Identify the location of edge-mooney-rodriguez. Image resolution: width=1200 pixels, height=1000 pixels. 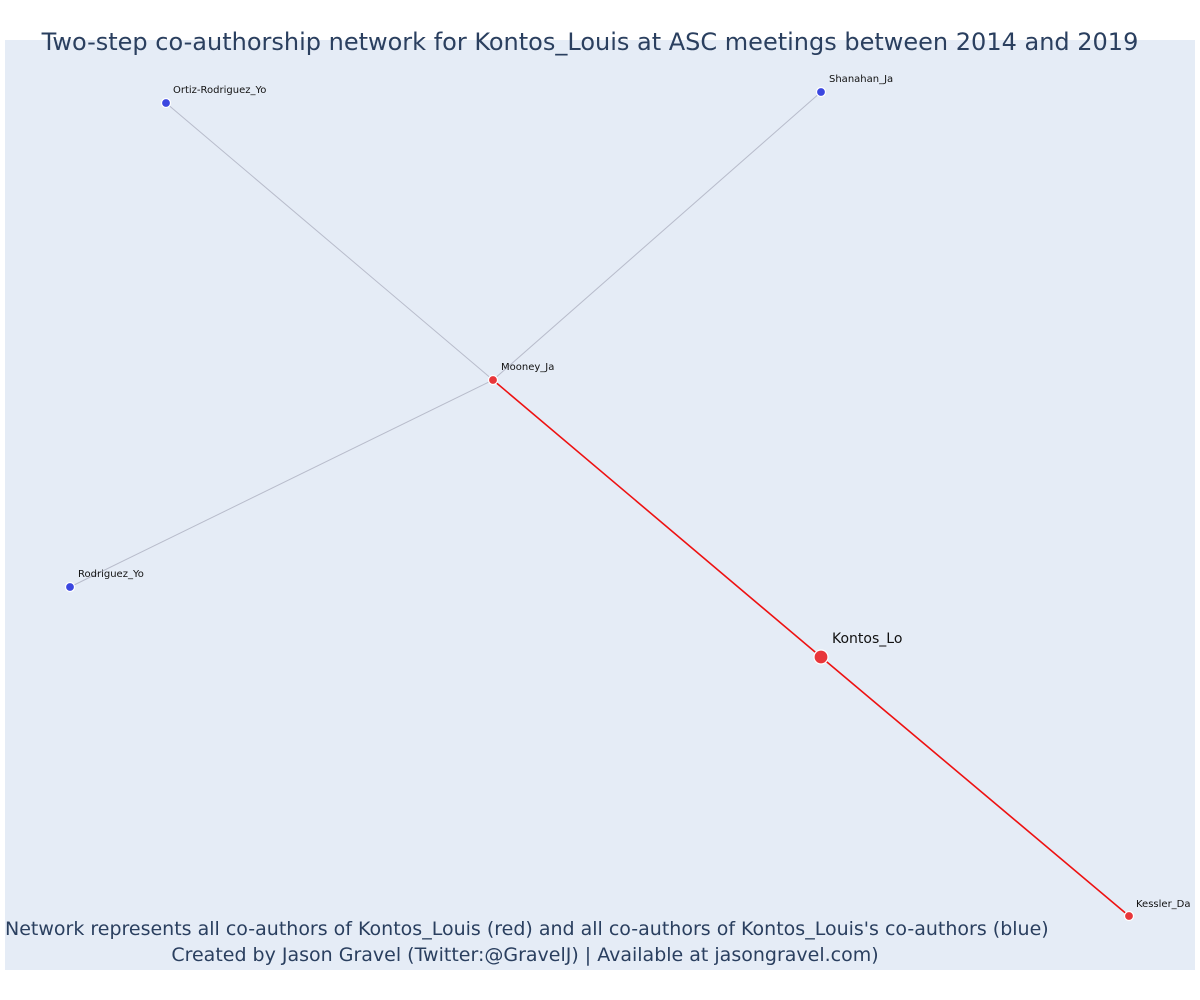
(281, 483).